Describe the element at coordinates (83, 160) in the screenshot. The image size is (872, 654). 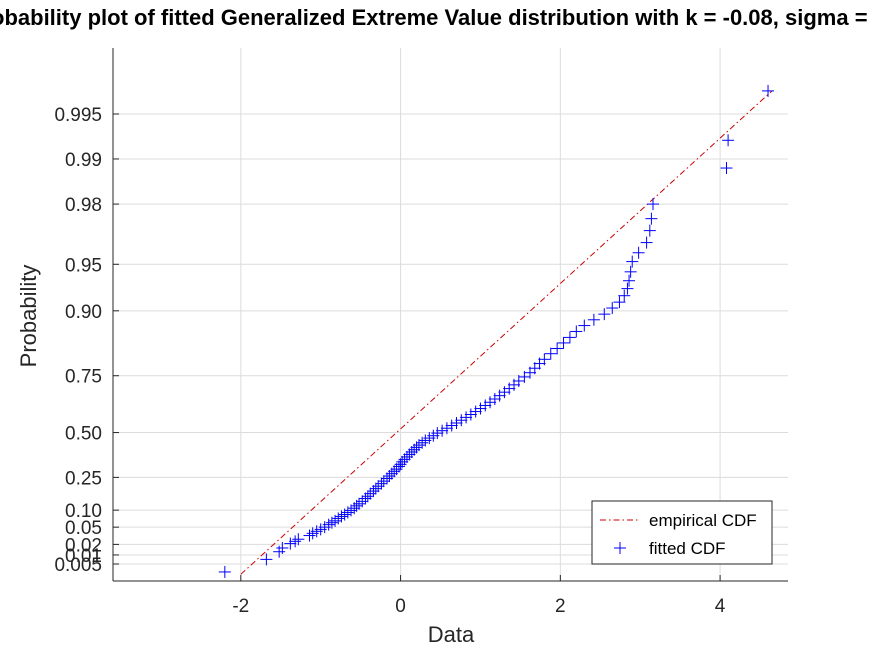
I see `y-tick-label: 0.99` at that location.